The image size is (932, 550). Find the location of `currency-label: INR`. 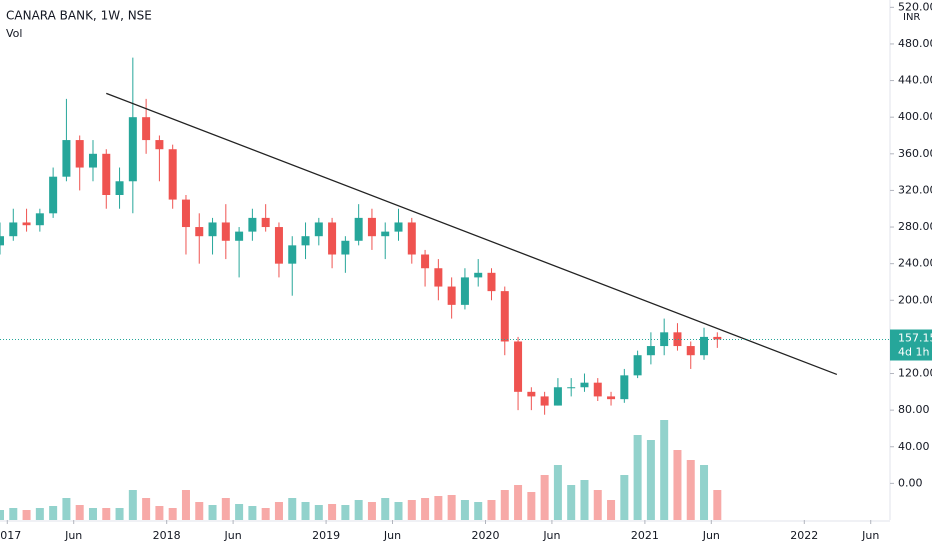

currency-label: INR is located at coordinates (911, 17).